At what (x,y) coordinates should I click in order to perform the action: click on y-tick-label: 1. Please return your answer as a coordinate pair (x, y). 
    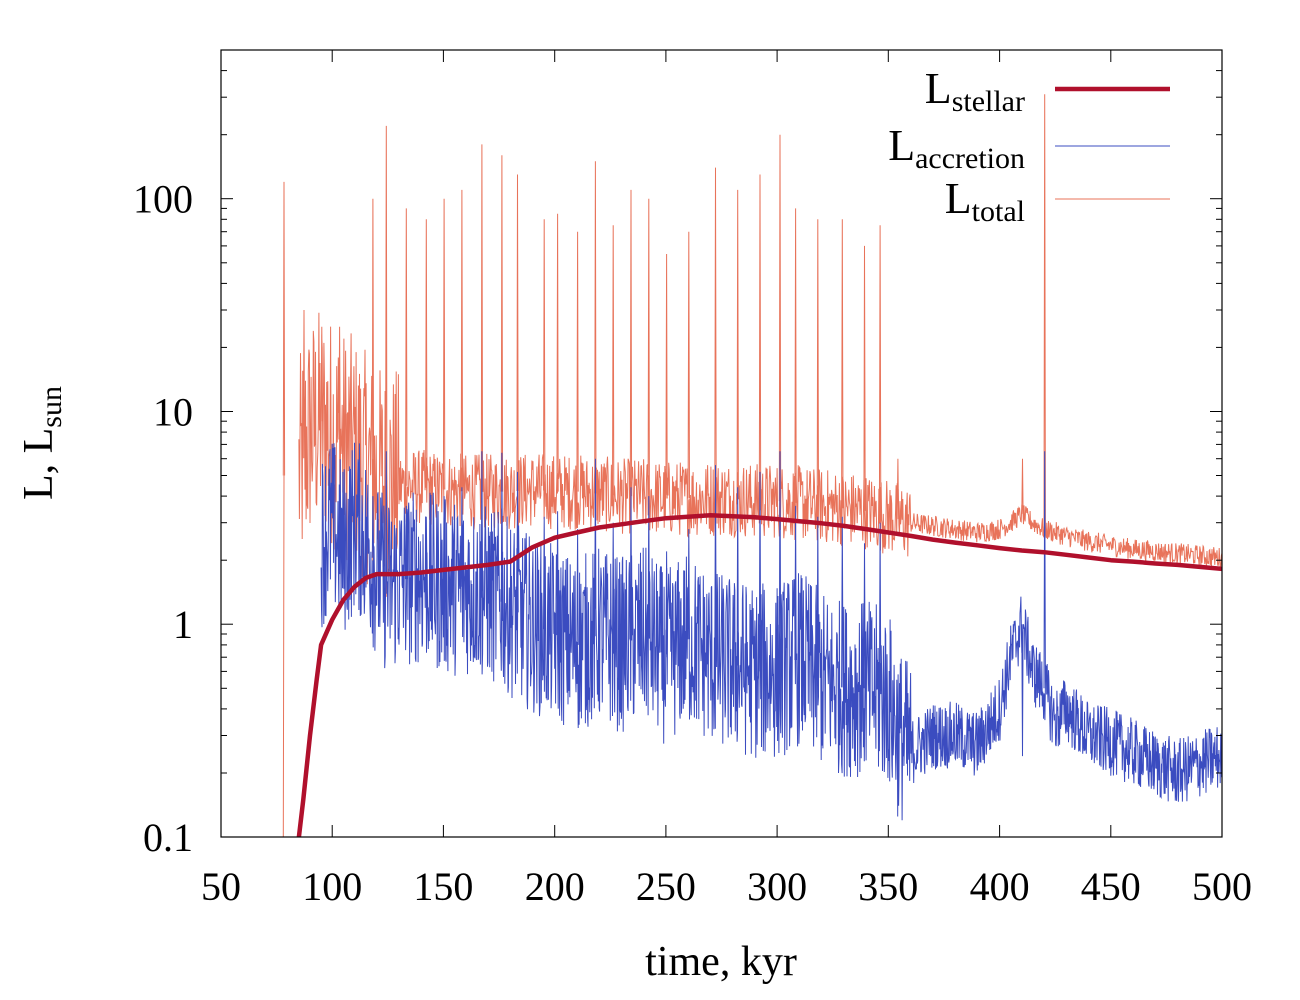
    Looking at the image, I should click on (183, 624).